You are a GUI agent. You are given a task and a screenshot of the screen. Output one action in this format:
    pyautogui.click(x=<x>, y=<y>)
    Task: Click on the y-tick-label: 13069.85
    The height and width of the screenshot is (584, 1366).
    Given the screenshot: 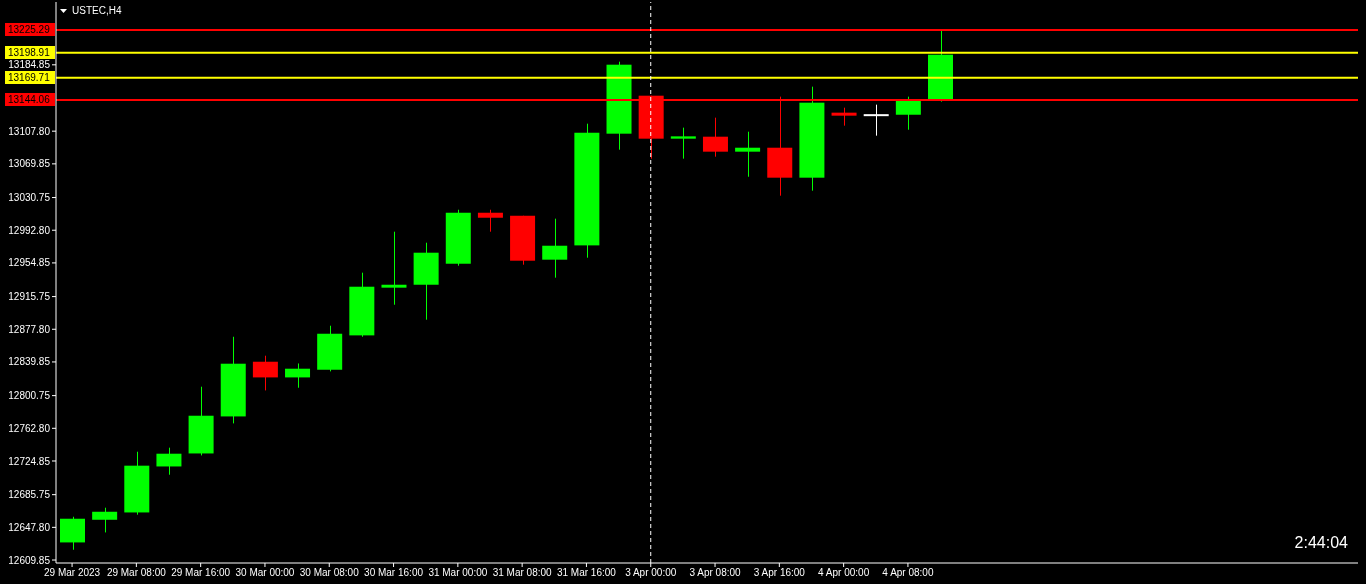 What is the action you would take?
    pyautogui.click(x=29, y=164)
    